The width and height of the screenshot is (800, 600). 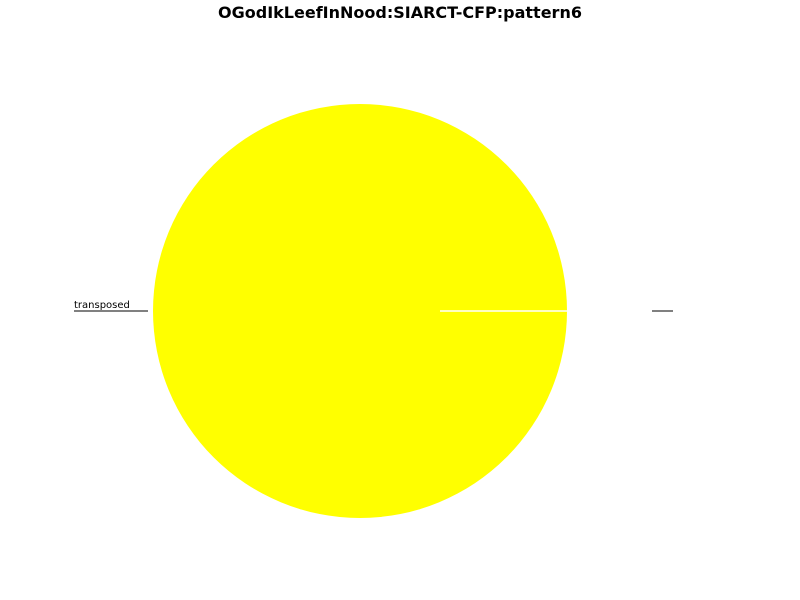 I want to click on chart-title: OGodIkLeefInNood:SIARCT-CFP:pattern6, so click(x=400, y=12).